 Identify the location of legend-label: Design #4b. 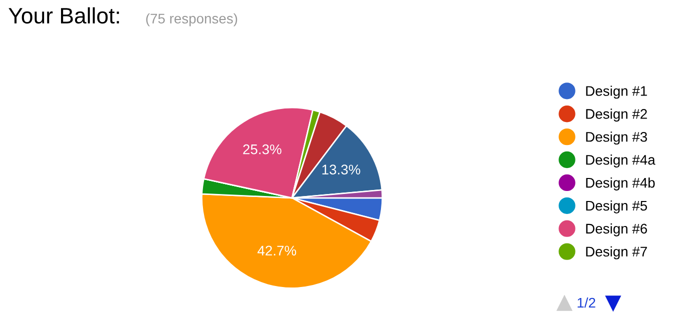
(620, 184).